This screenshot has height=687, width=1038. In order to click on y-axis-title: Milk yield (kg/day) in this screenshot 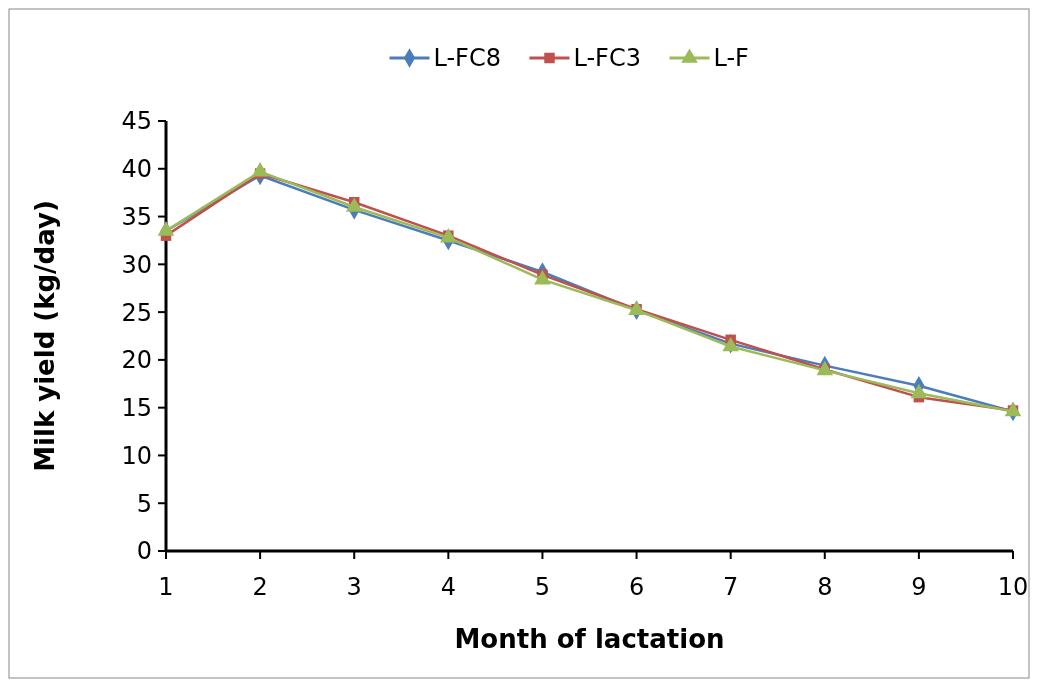, I will do `click(45, 336)`.